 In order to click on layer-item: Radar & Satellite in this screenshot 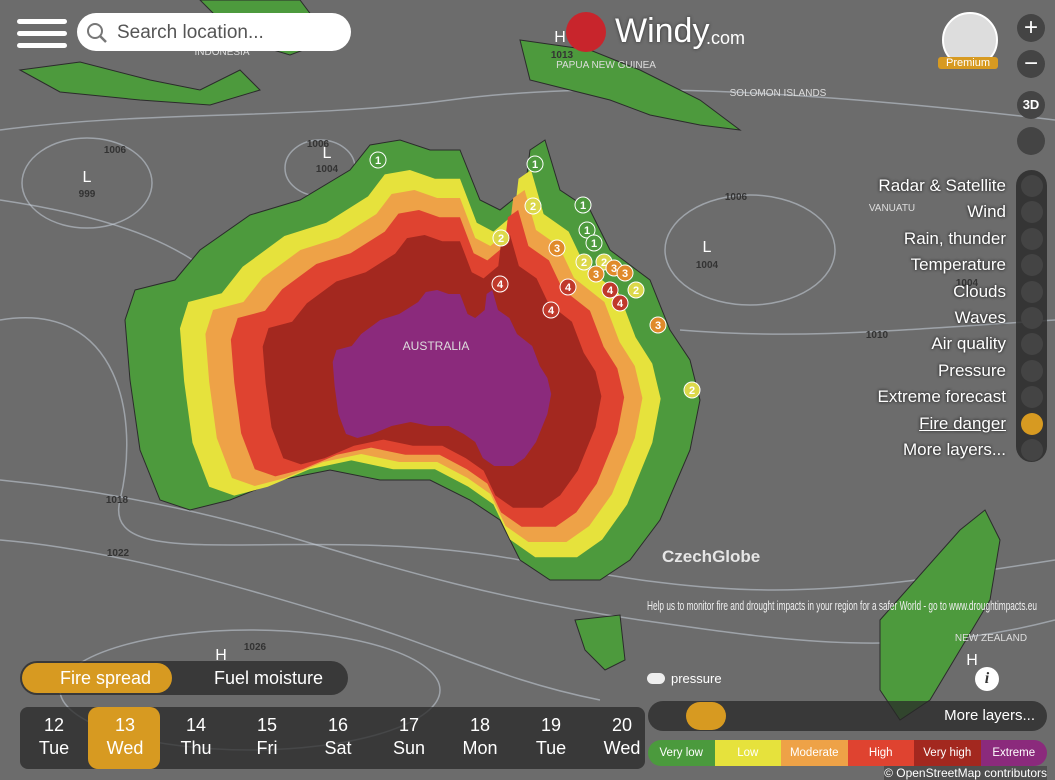, I will do `click(942, 185)`.